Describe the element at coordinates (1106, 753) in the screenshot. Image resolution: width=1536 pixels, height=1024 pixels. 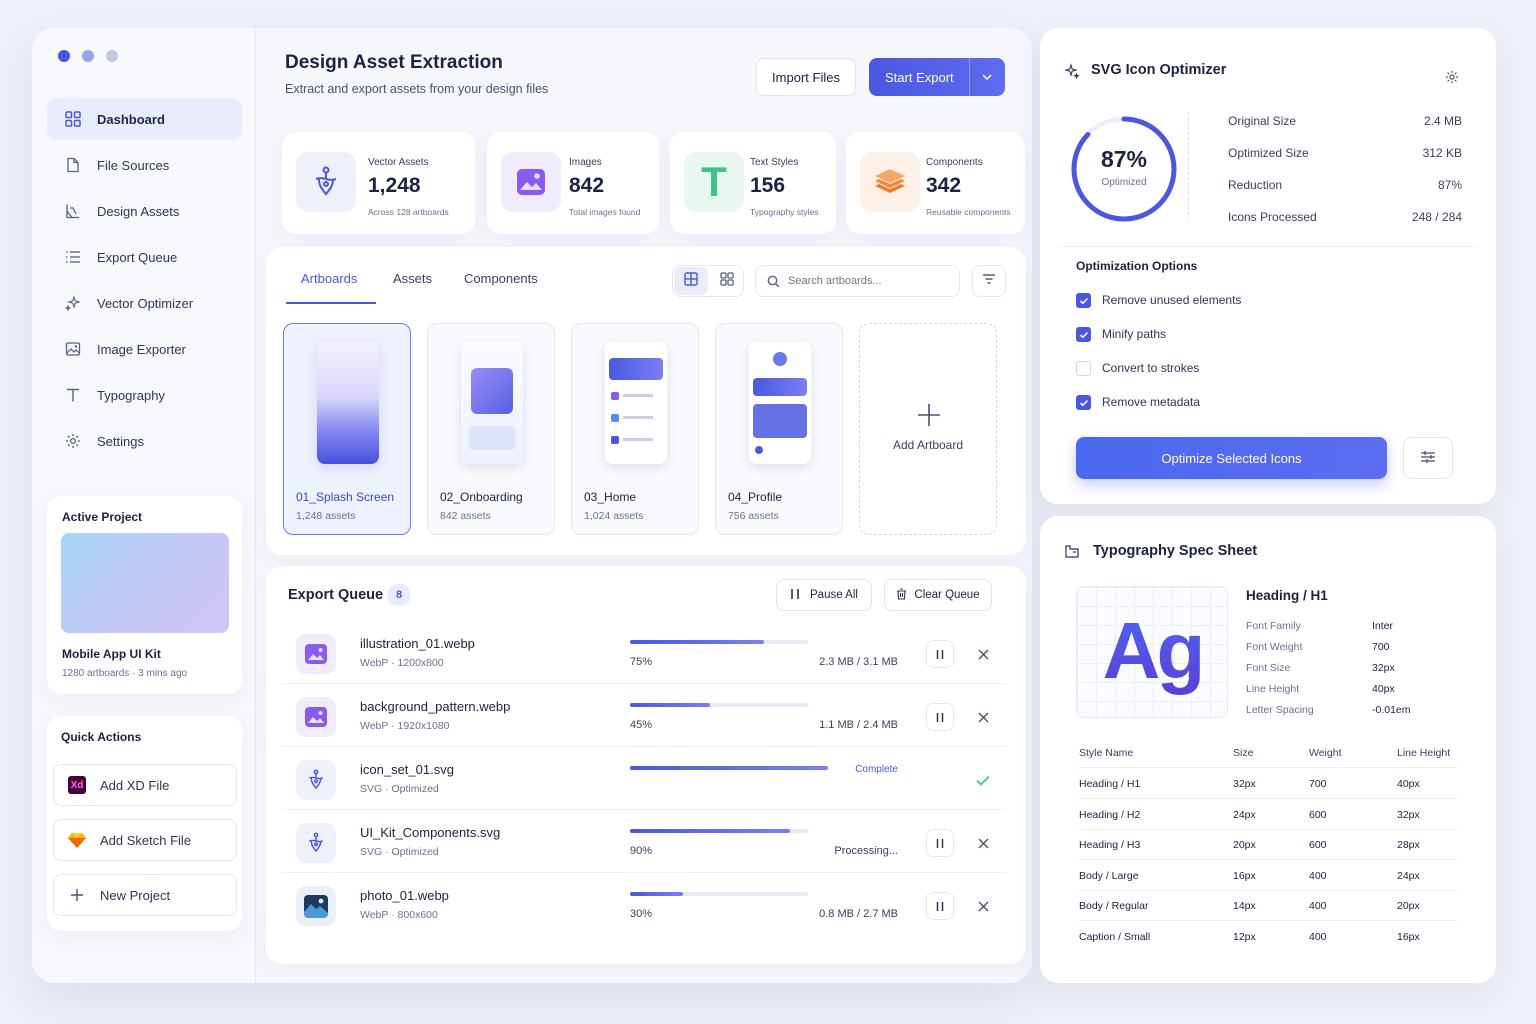
I see `column-header: Style Name` at that location.